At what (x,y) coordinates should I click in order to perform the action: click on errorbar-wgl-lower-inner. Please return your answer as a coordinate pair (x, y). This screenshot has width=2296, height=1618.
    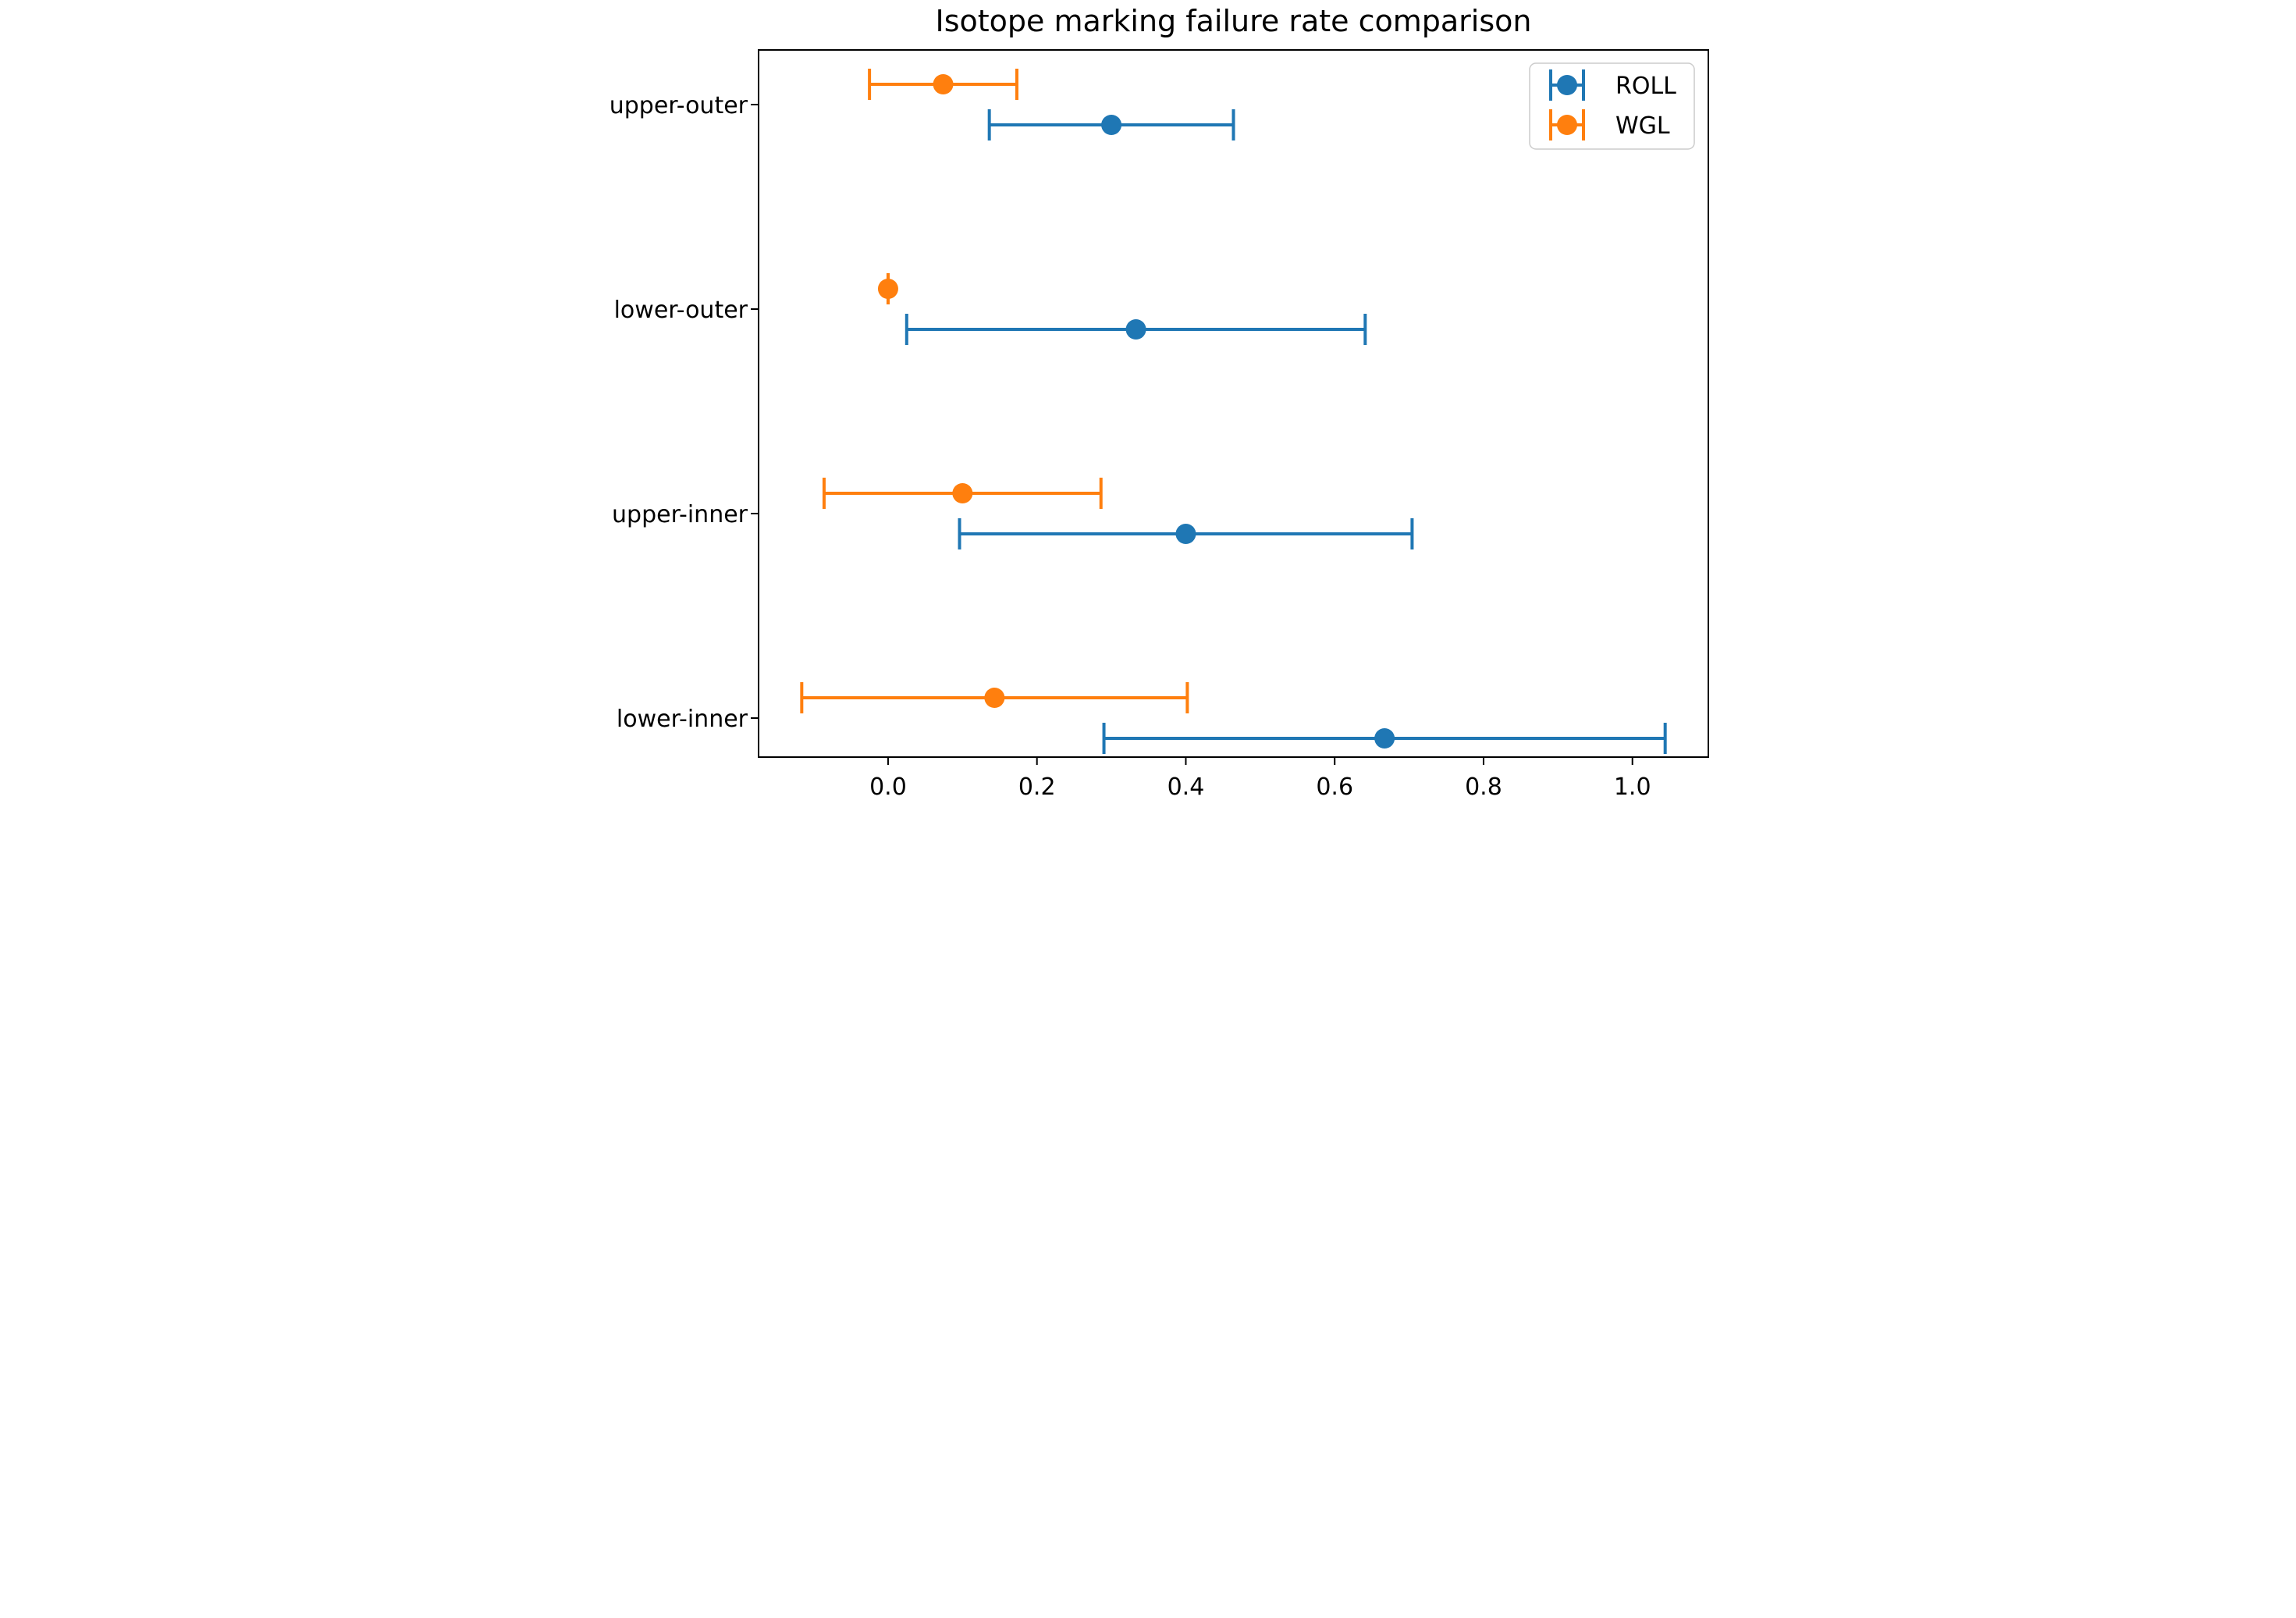
    Looking at the image, I should click on (994, 697).